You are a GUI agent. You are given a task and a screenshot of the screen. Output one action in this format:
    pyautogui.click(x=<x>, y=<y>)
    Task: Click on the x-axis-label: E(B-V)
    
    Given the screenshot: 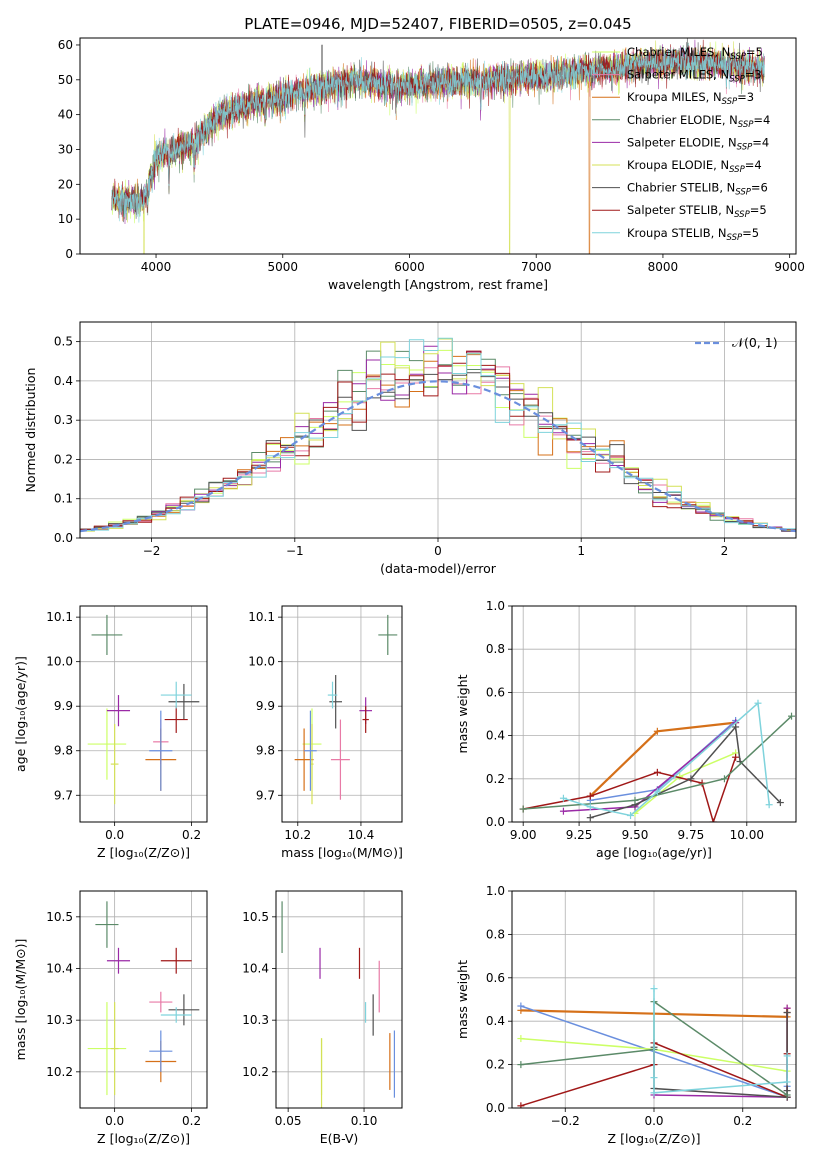 What is the action you would take?
    pyautogui.click(x=339, y=1138)
    